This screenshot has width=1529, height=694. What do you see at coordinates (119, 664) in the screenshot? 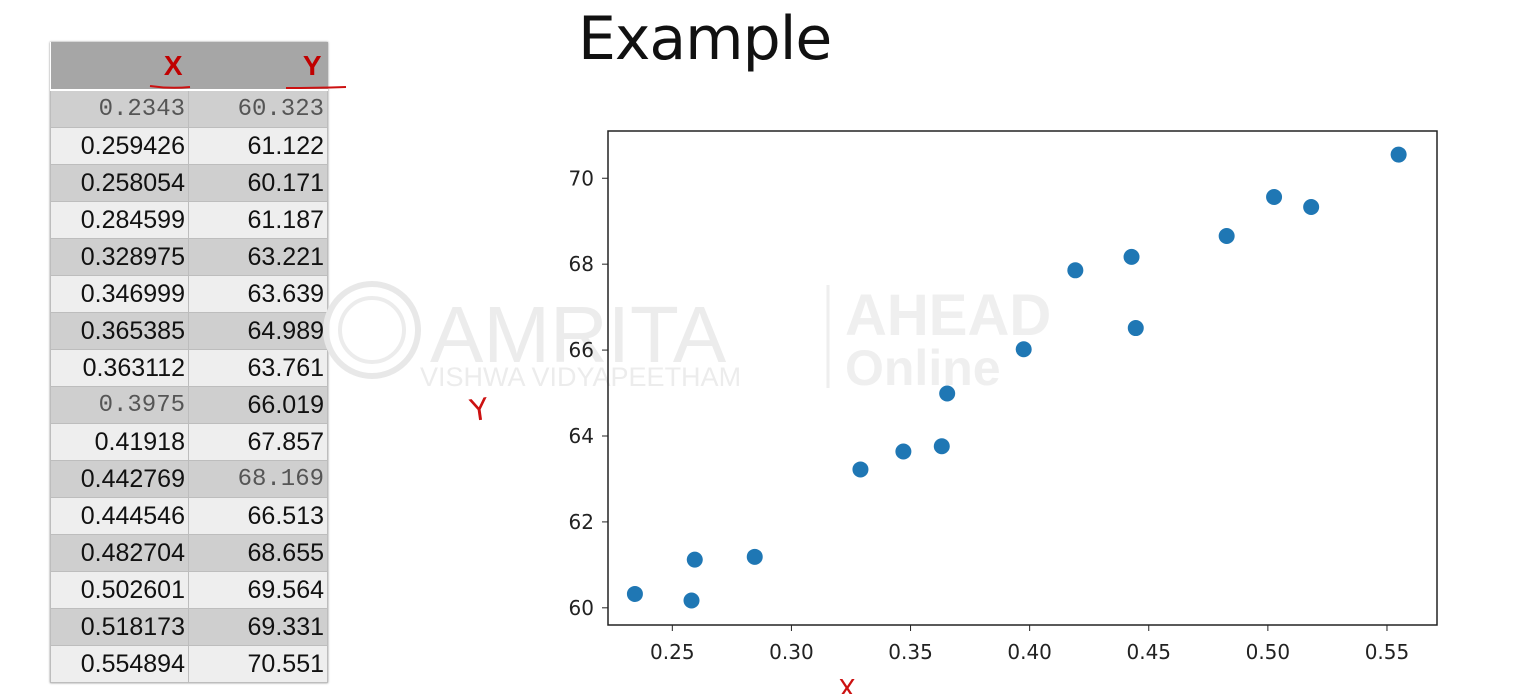
I see `cell-x: 0.554894` at bounding box center [119, 664].